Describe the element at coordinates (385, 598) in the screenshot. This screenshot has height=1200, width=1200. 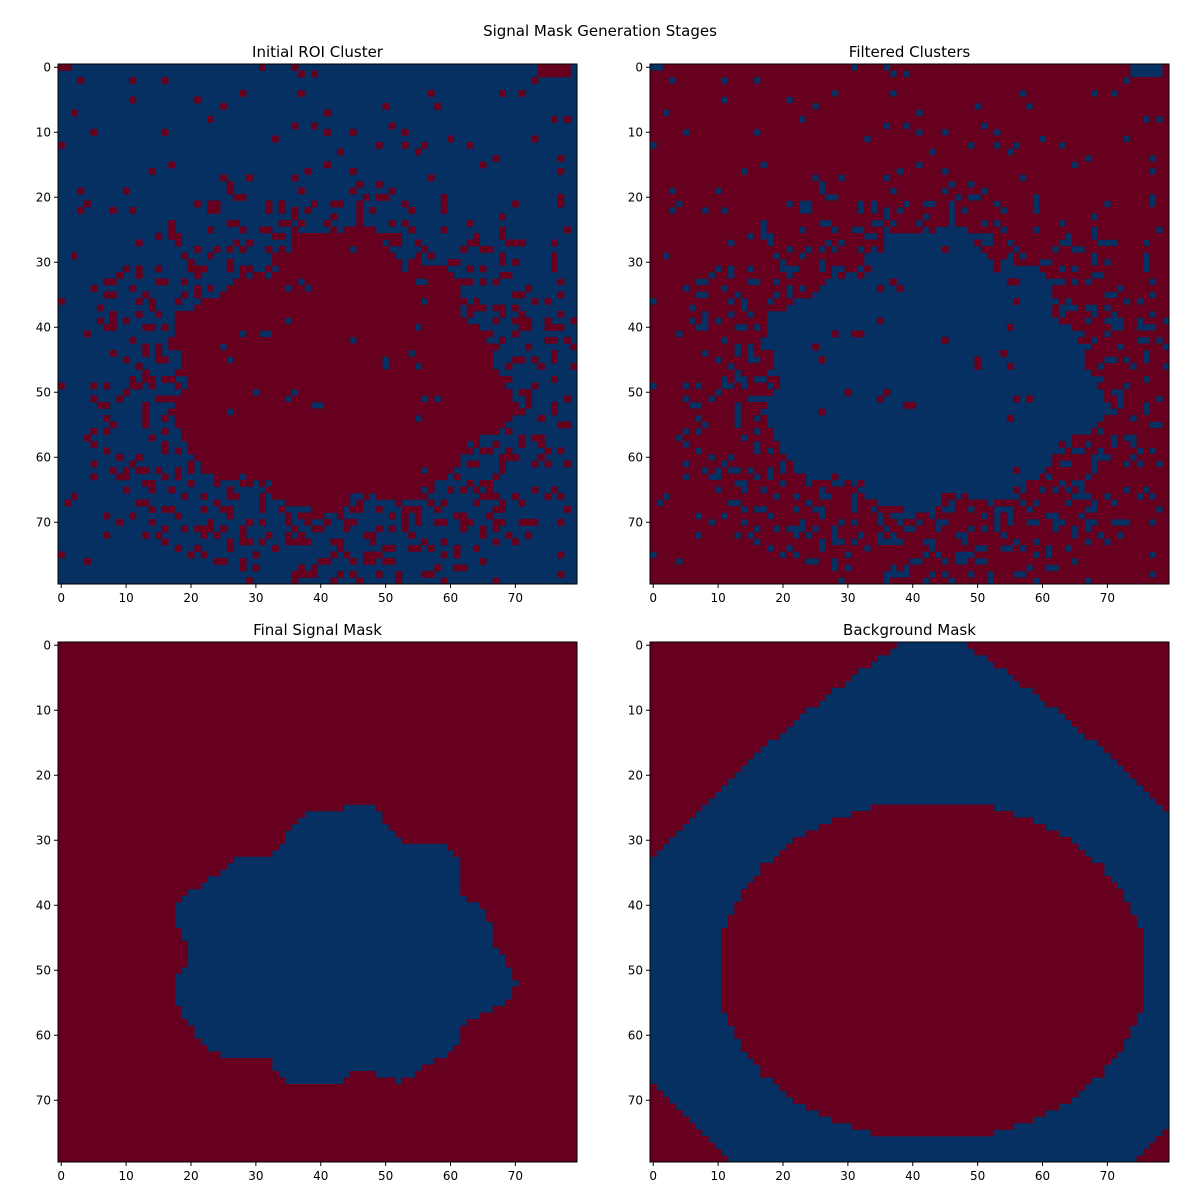
I see `x-tick-label: 50` at that location.